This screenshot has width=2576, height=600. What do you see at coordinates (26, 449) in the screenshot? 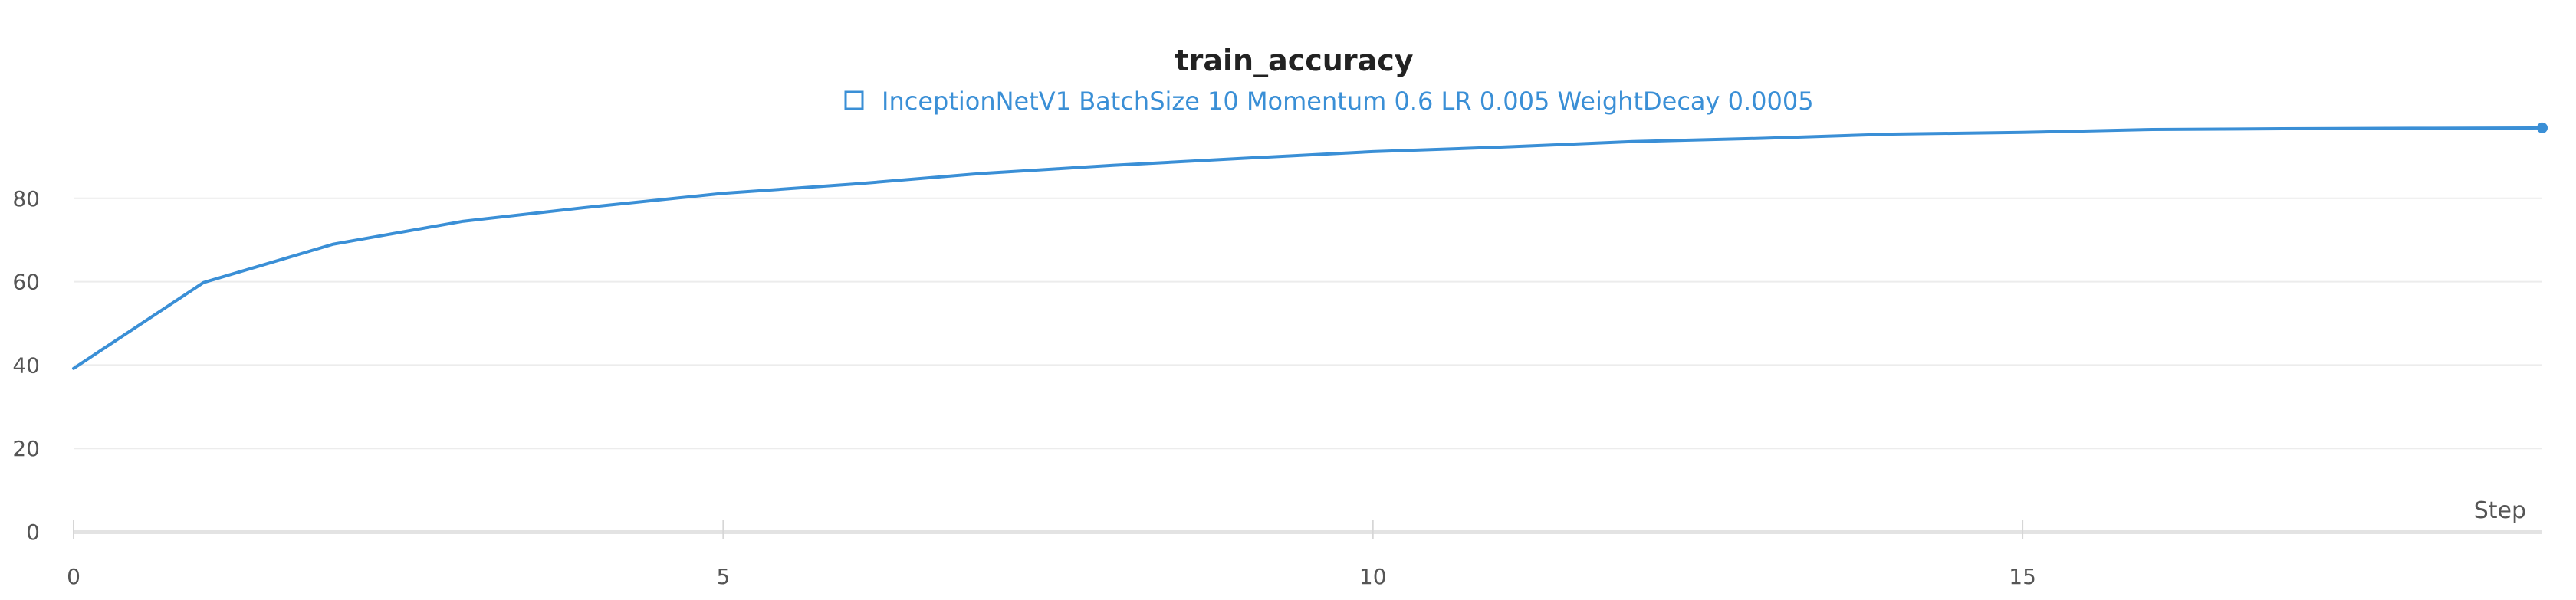
I see `y-tick-label: 20` at bounding box center [26, 449].